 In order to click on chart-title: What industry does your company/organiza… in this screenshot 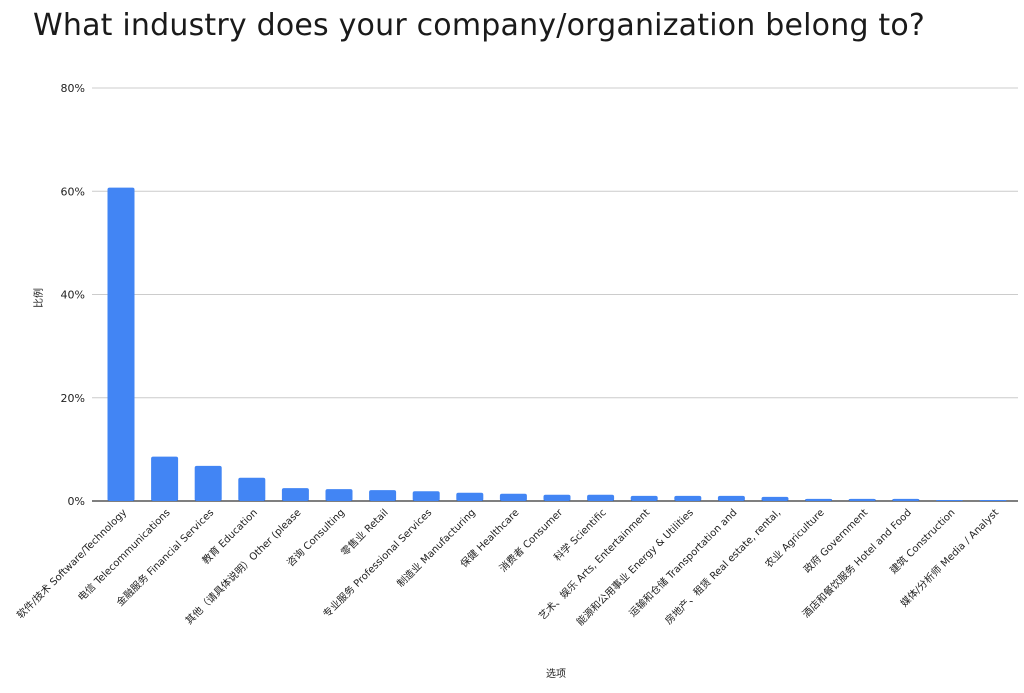, I will do `click(479, 25)`.